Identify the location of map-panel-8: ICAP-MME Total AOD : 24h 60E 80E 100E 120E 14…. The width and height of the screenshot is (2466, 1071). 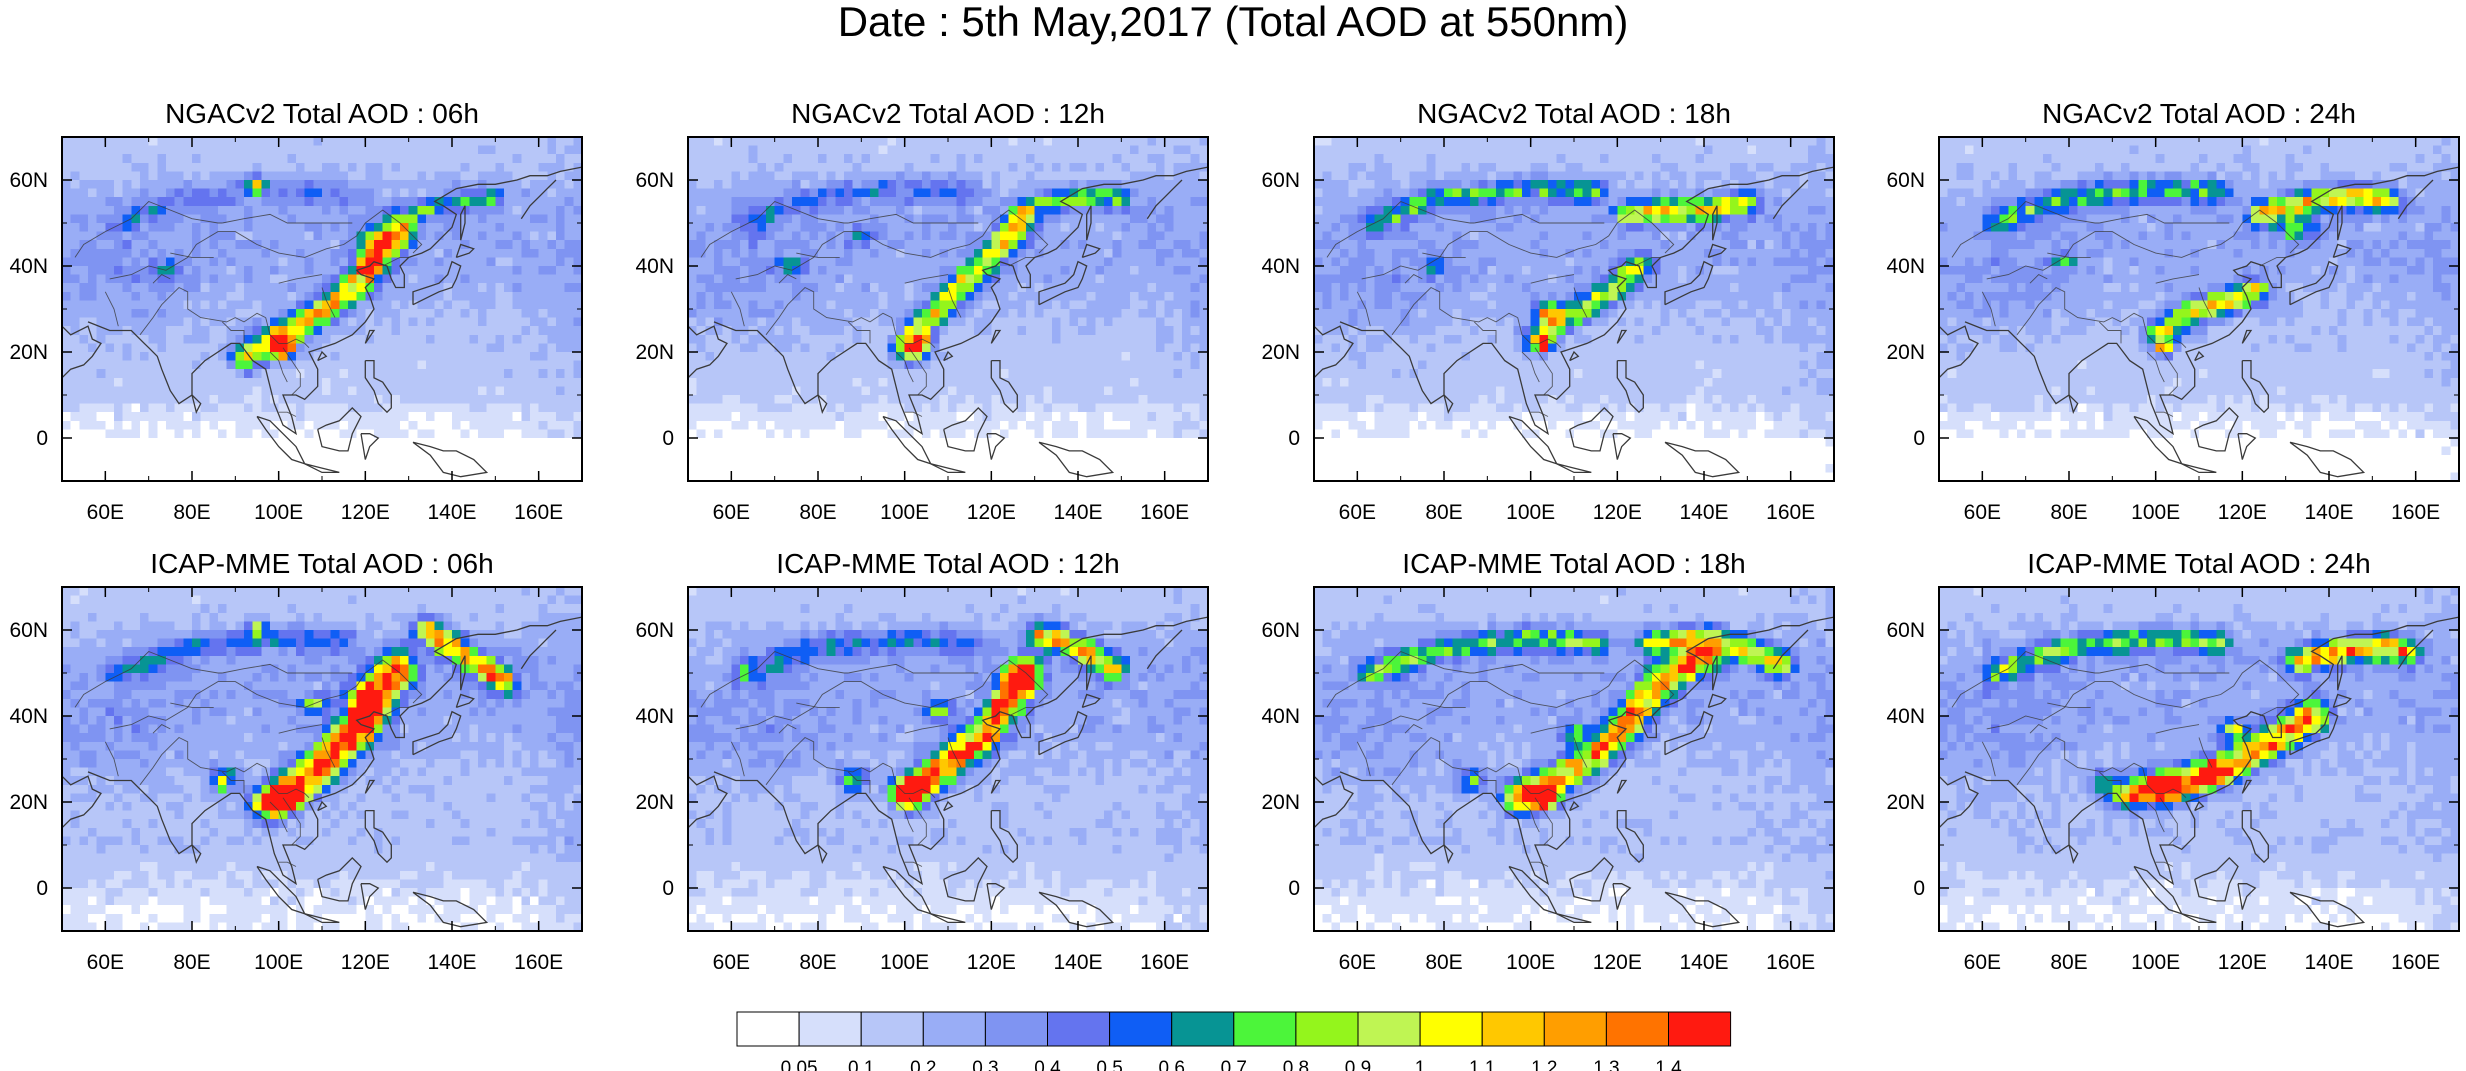
(2173, 761).